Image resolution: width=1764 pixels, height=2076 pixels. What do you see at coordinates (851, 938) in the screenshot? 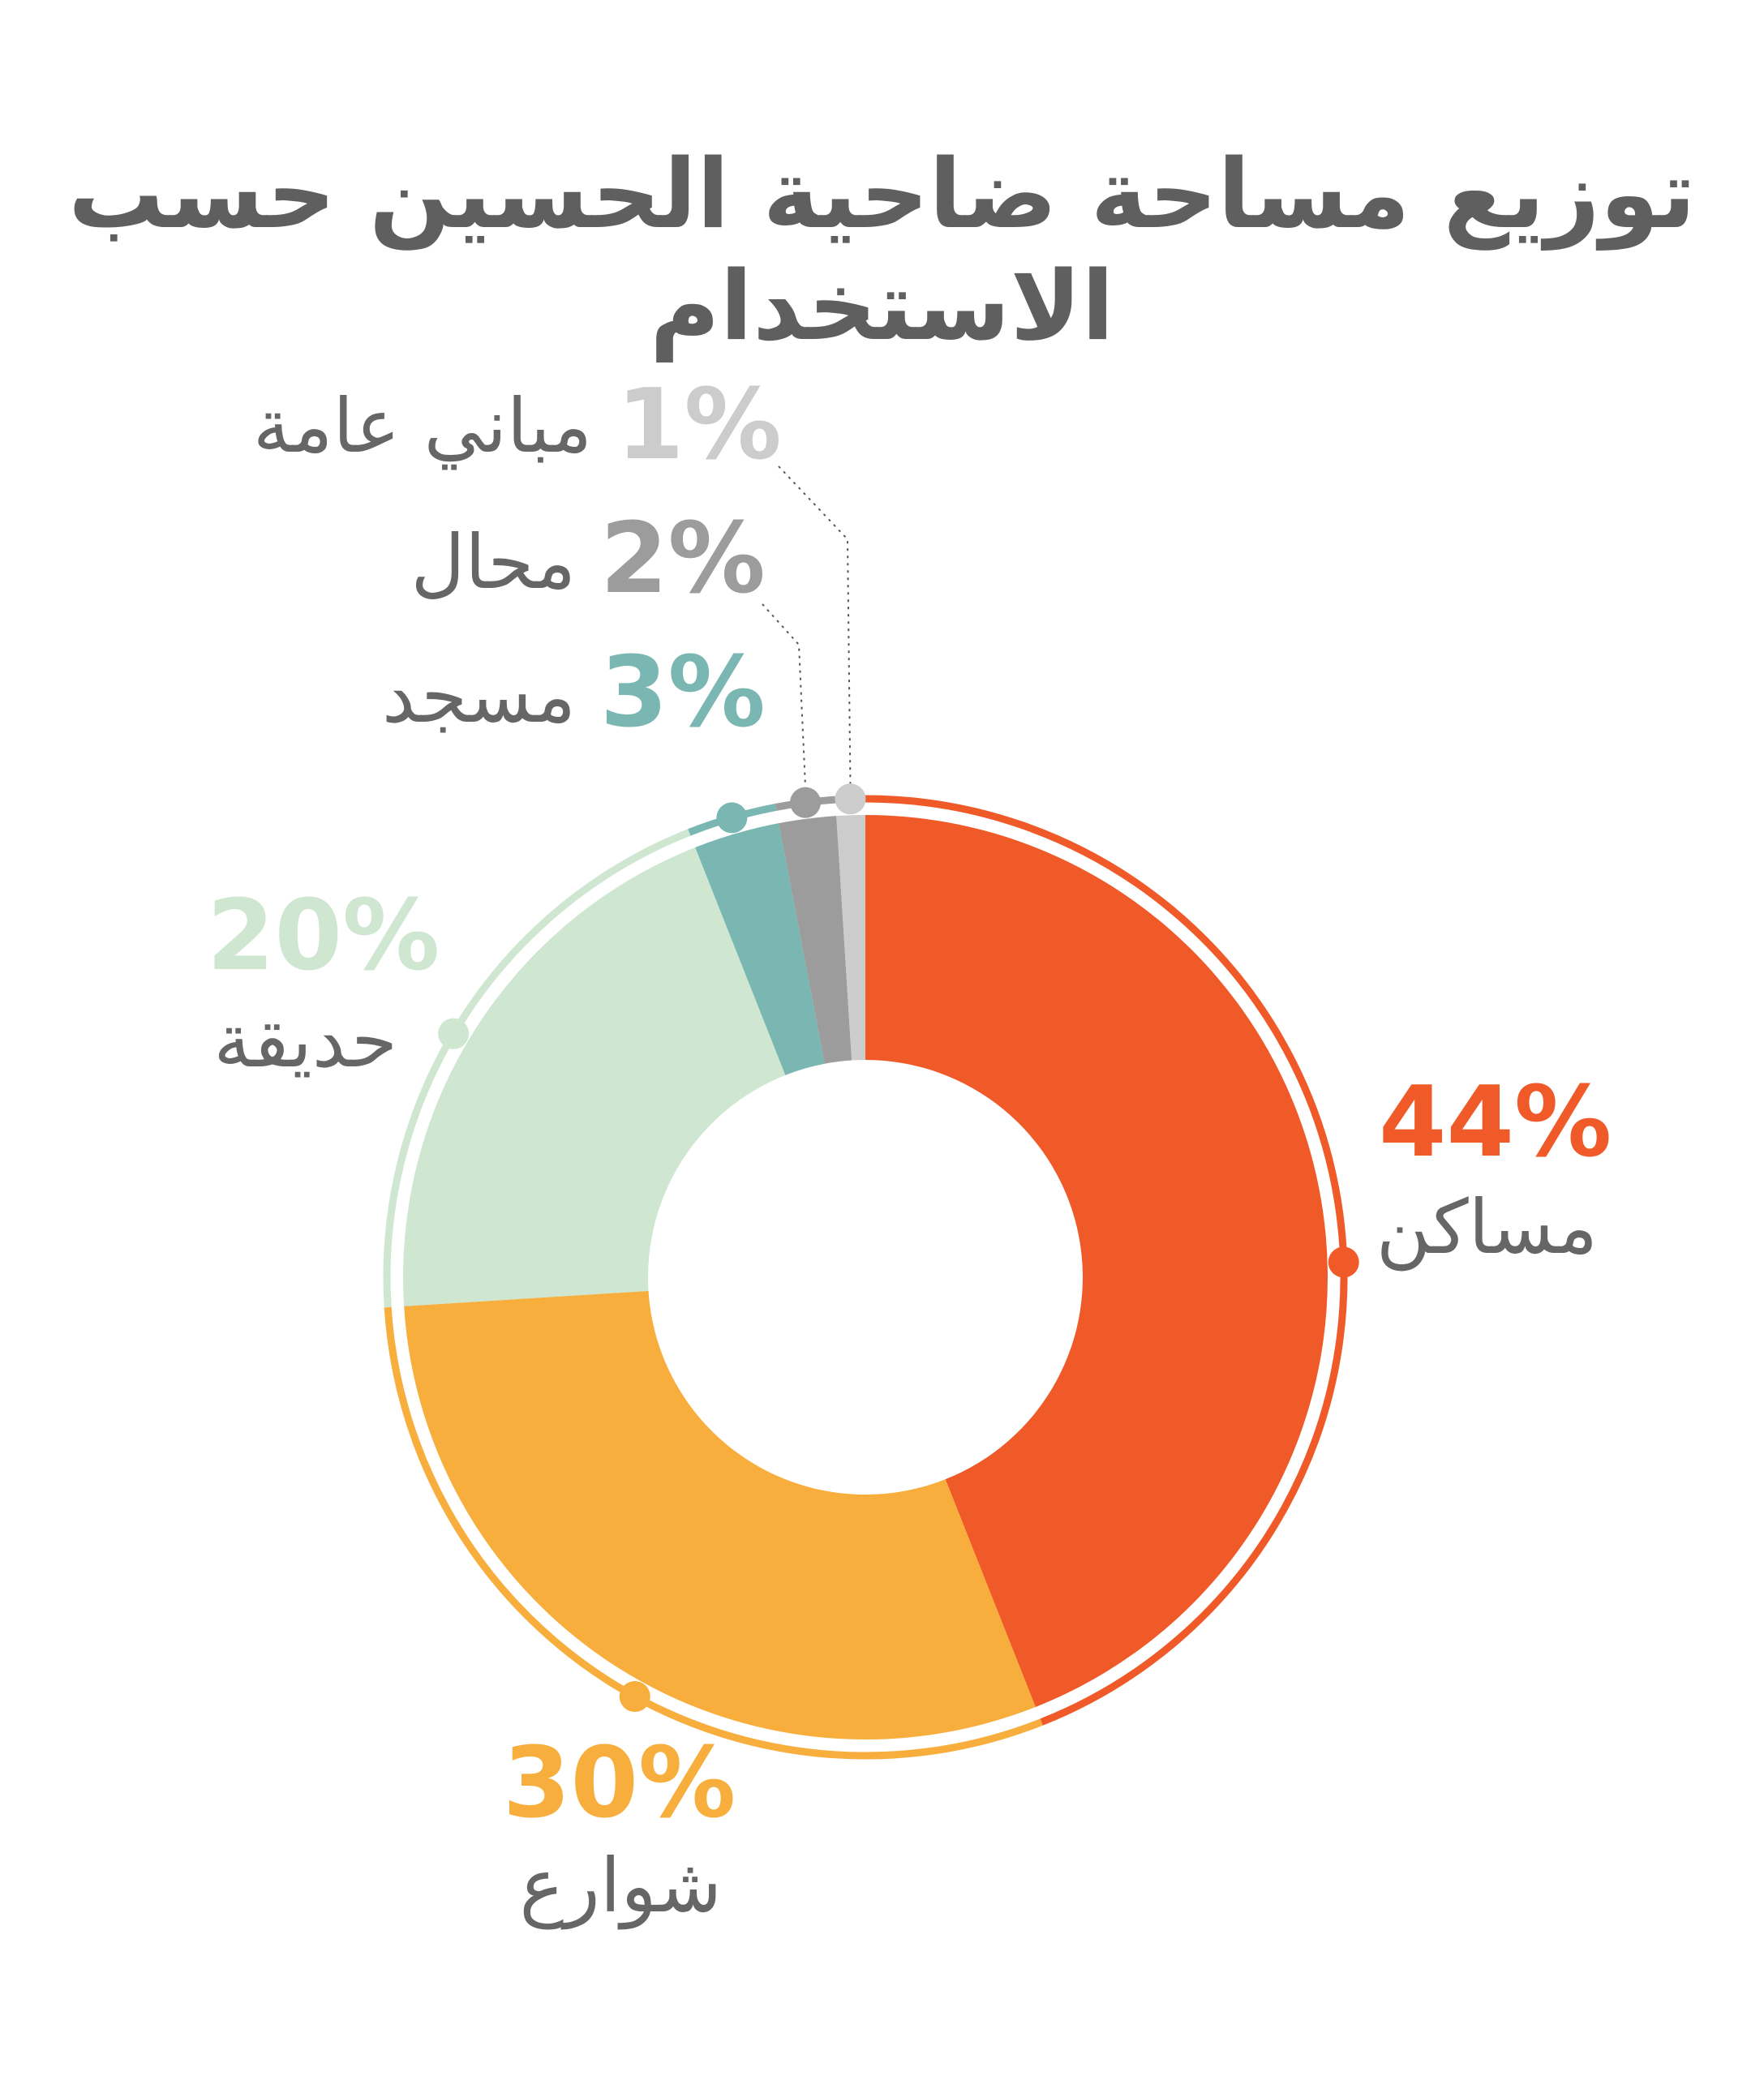
I see `slice-public-buildings` at bounding box center [851, 938].